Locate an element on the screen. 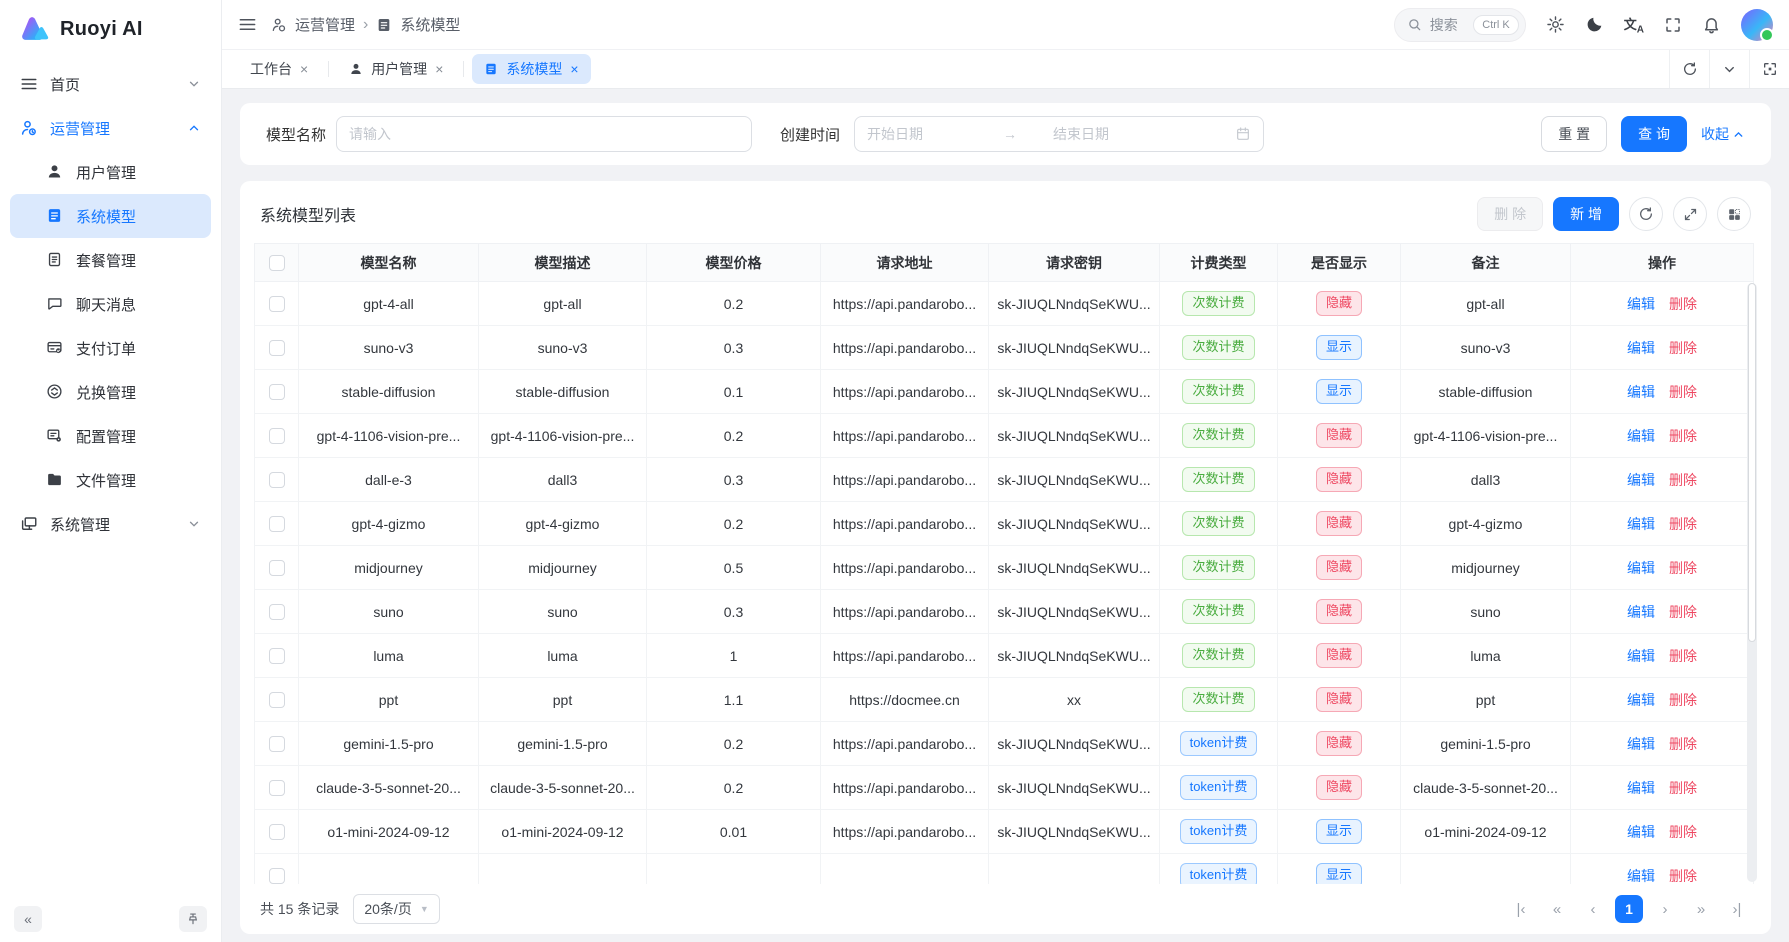 This screenshot has width=1789, height=942. prev-page-icon: ‹ is located at coordinates (1593, 909).